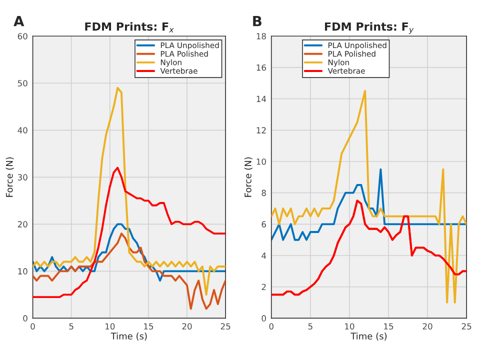 The width and height of the screenshot is (482, 344). Describe the element at coordinates (261, 99) in the screenshot. I see `y-tick-label: 14` at that location.